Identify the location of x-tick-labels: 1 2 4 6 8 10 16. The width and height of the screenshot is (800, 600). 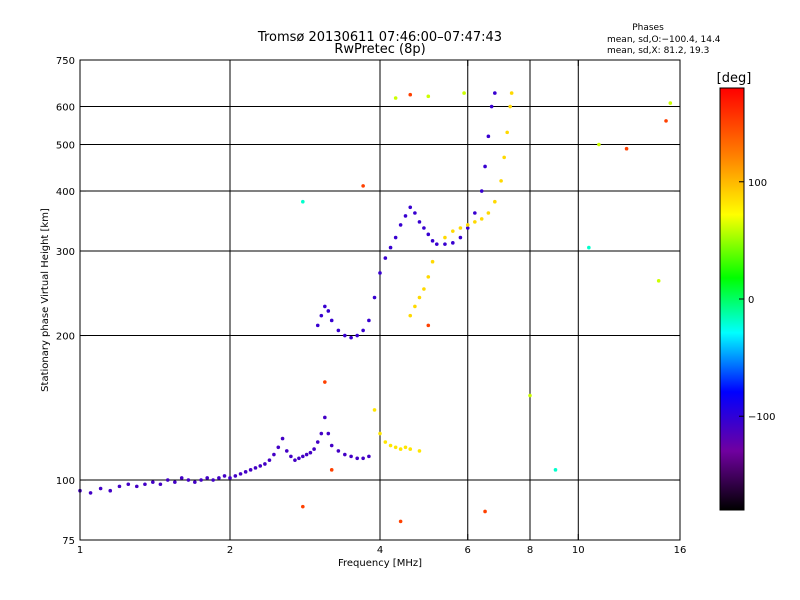
(382, 550).